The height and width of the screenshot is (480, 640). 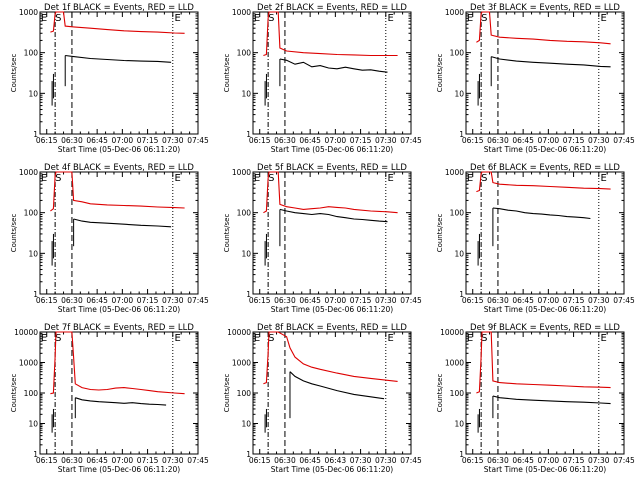 What do you see at coordinates (545, 8) in the screenshot?
I see `chart-title: Det 3f BLACK = Events, RED = LLD` at bounding box center [545, 8].